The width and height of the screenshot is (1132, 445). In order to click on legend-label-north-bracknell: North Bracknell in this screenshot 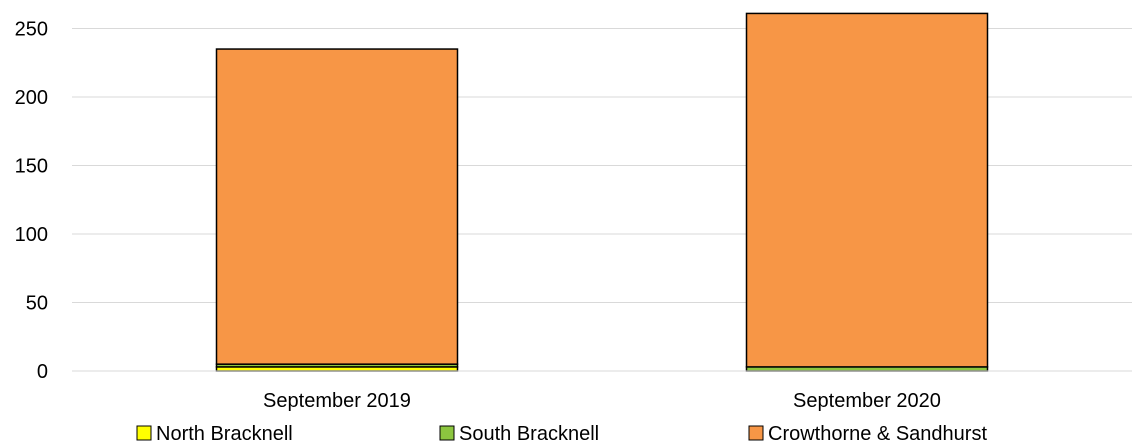, I will do `click(224, 434)`.